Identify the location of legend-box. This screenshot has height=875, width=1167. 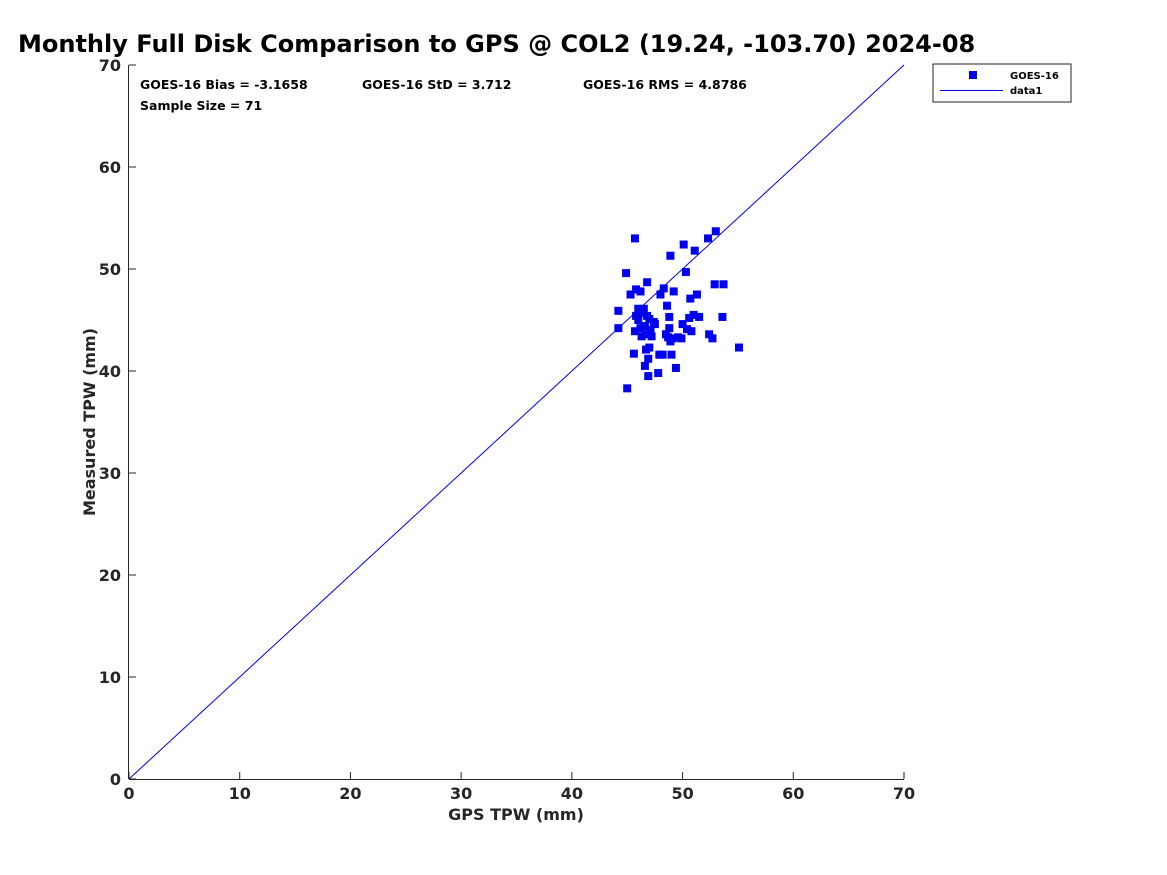
(1002, 83).